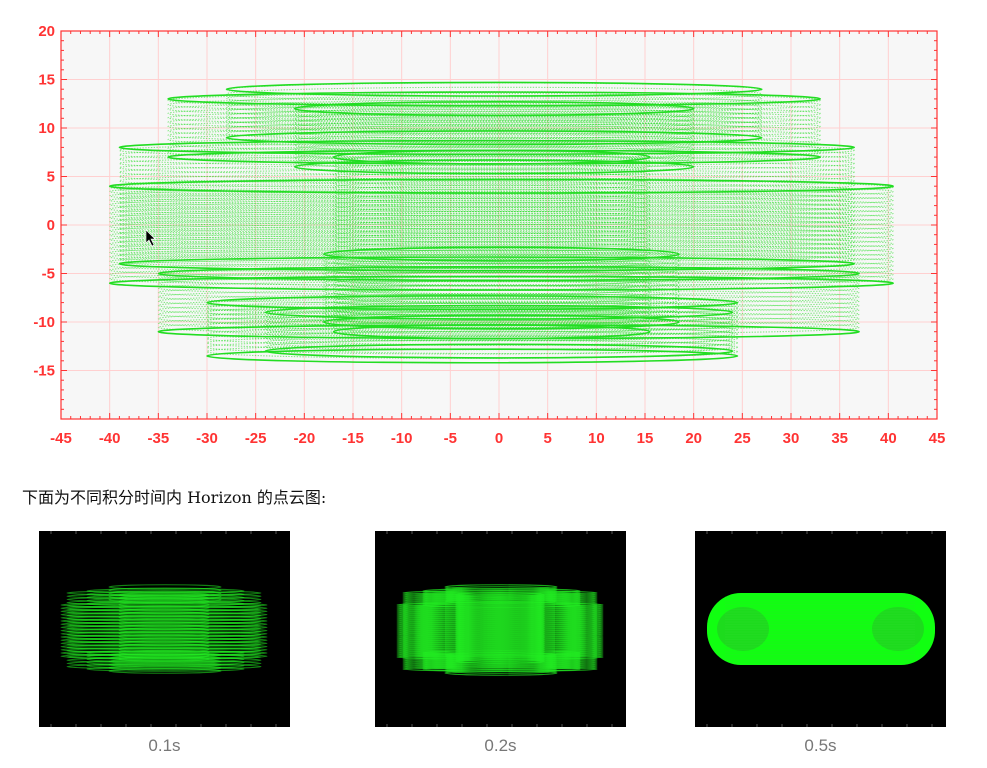 The width and height of the screenshot is (987, 768). What do you see at coordinates (450, 438) in the screenshot?
I see `x-tick-label: -5` at bounding box center [450, 438].